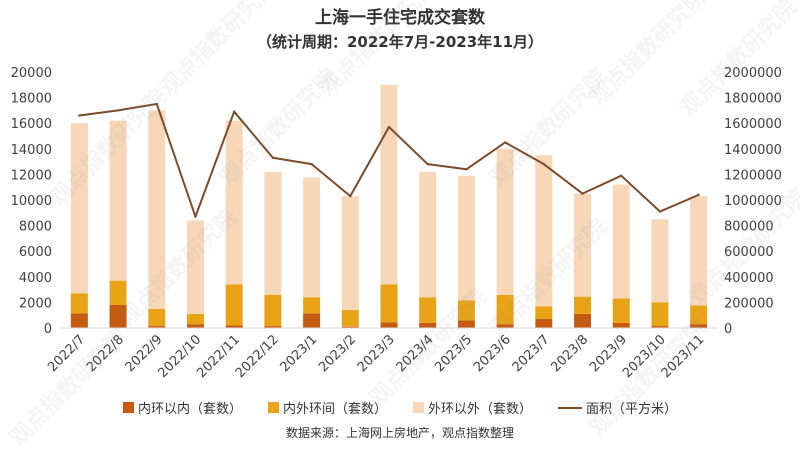 This screenshot has width=800, height=452. I want to click on legend-item-outer: 外环以外（套数）, so click(472, 407).